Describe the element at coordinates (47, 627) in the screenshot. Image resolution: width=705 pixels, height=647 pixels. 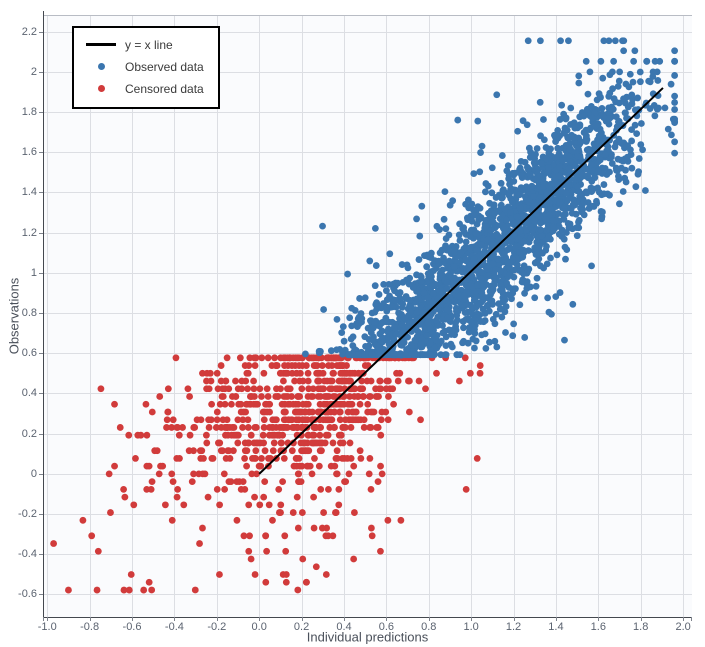
I see `x-tick-label: -1.0` at that location.